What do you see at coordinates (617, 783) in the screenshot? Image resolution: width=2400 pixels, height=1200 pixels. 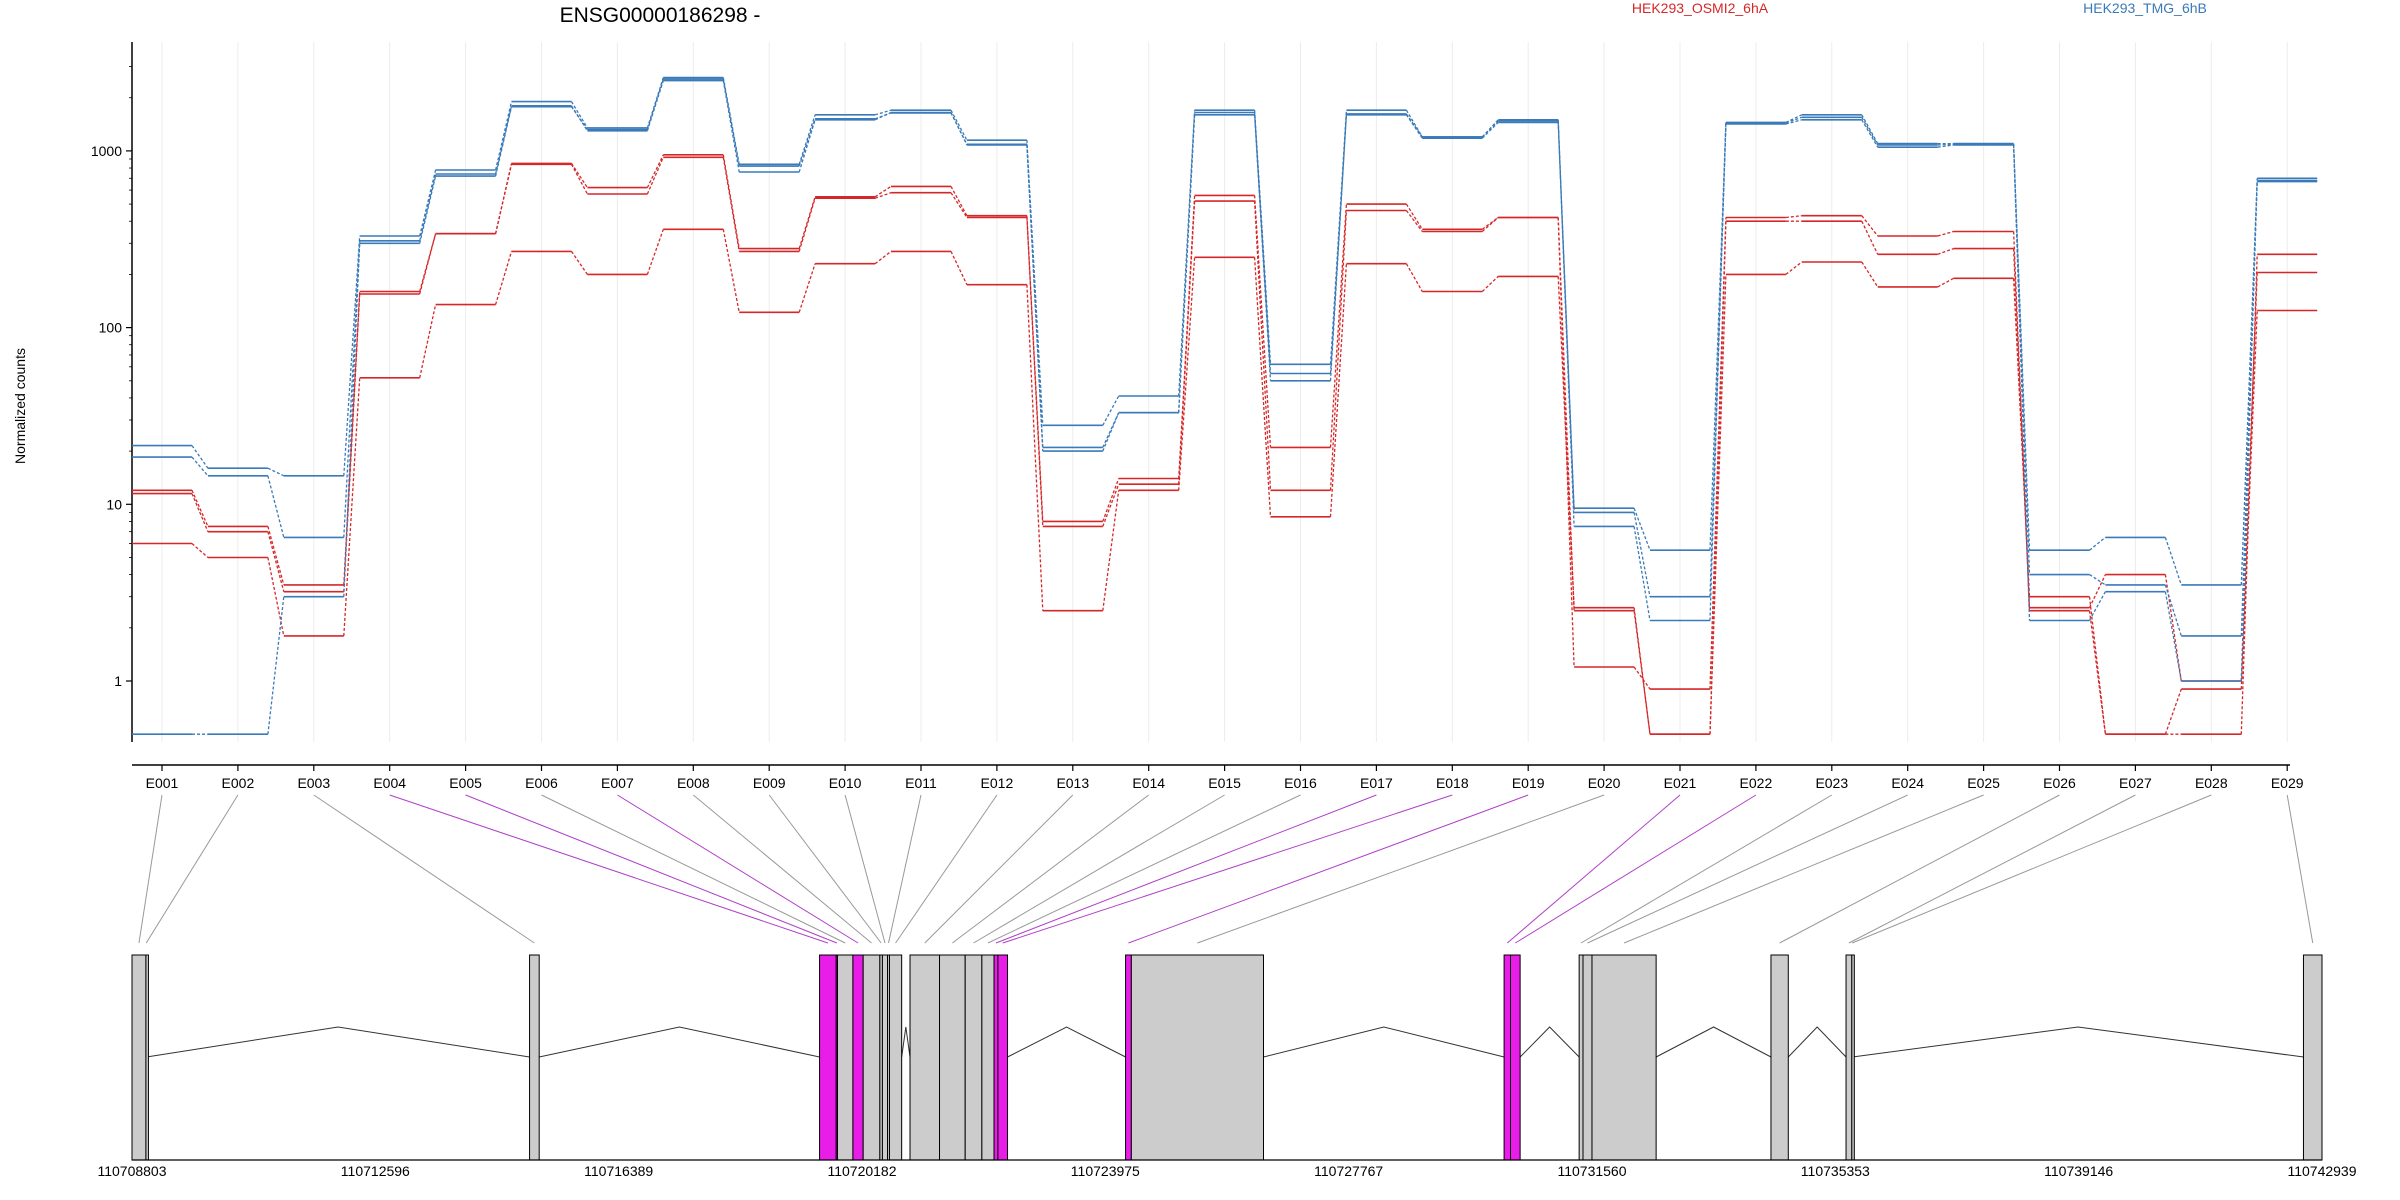 I see `x-tick-label: E007` at bounding box center [617, 783].